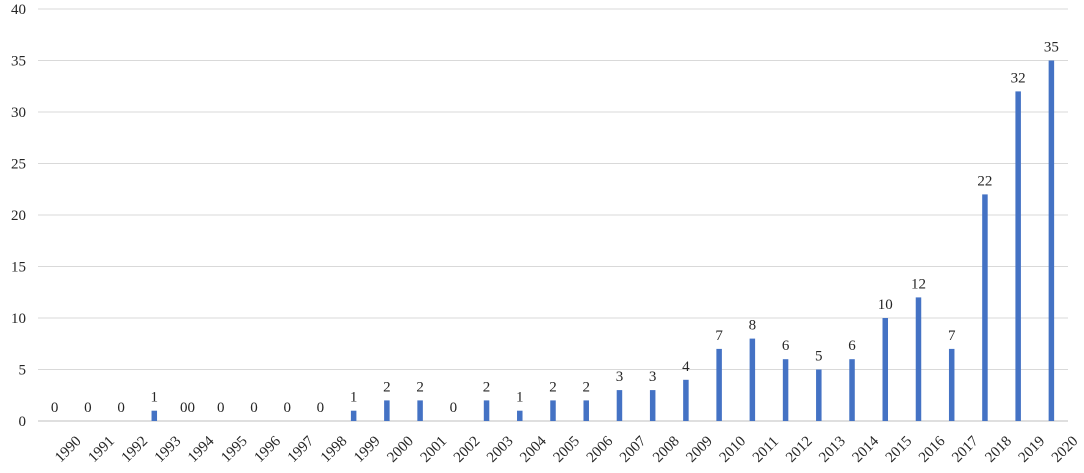 This screenshot has width=1084, height=473. I want to click on data-label: 12, so click(918, 284).